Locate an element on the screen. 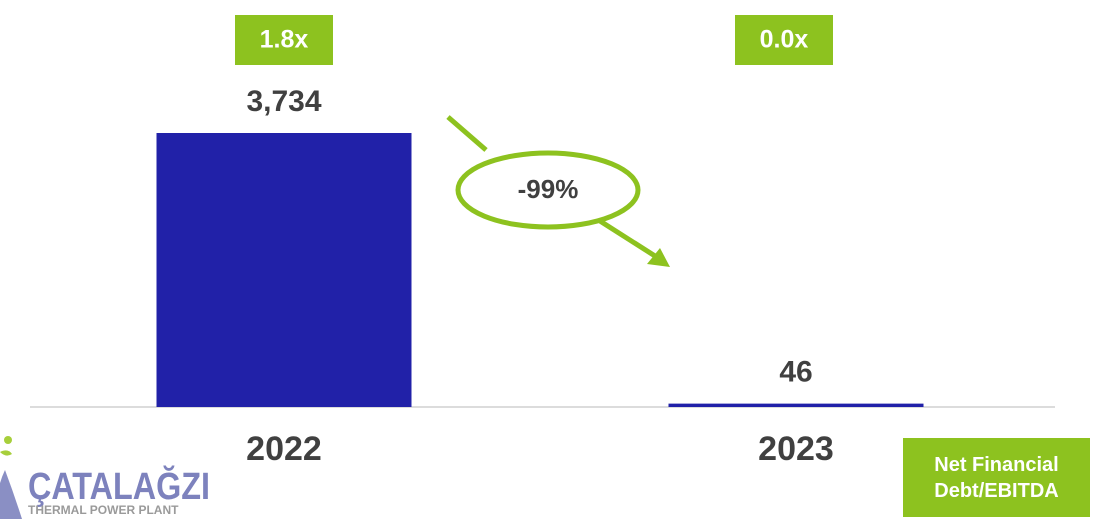 The image size is (1094, 519). logo-name: ÇATALAĞZI is located at coordinates (119, 486).